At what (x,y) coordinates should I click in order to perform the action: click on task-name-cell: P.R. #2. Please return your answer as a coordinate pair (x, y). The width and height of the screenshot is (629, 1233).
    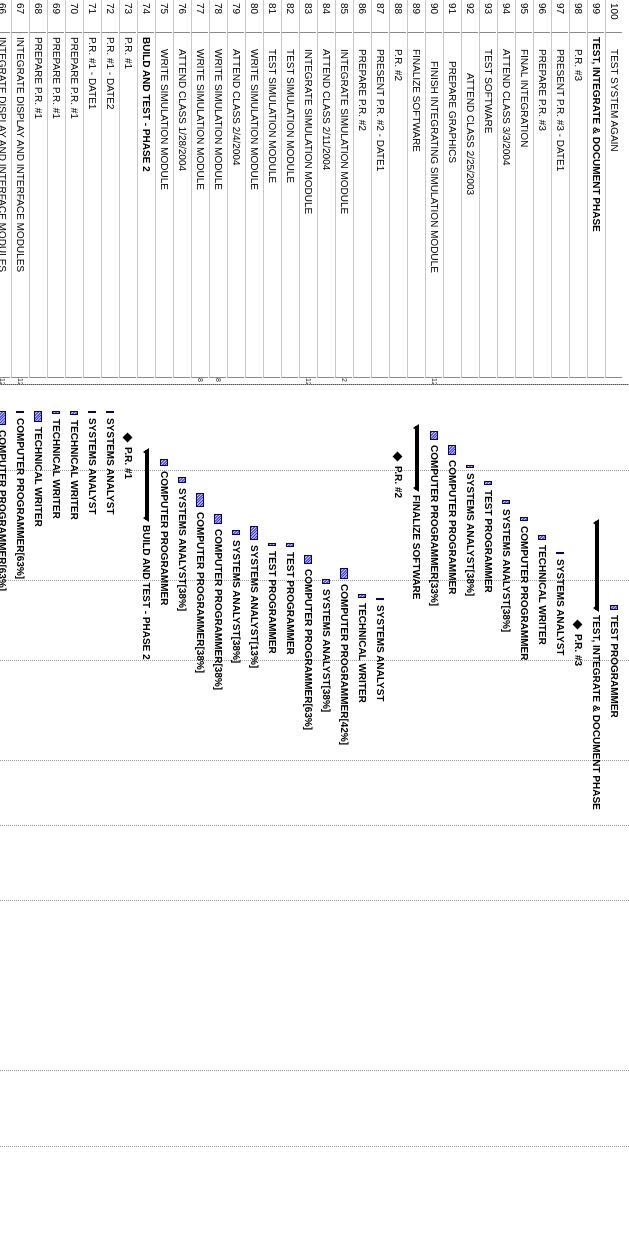
    Looking at the image, I should click on (397, 205).